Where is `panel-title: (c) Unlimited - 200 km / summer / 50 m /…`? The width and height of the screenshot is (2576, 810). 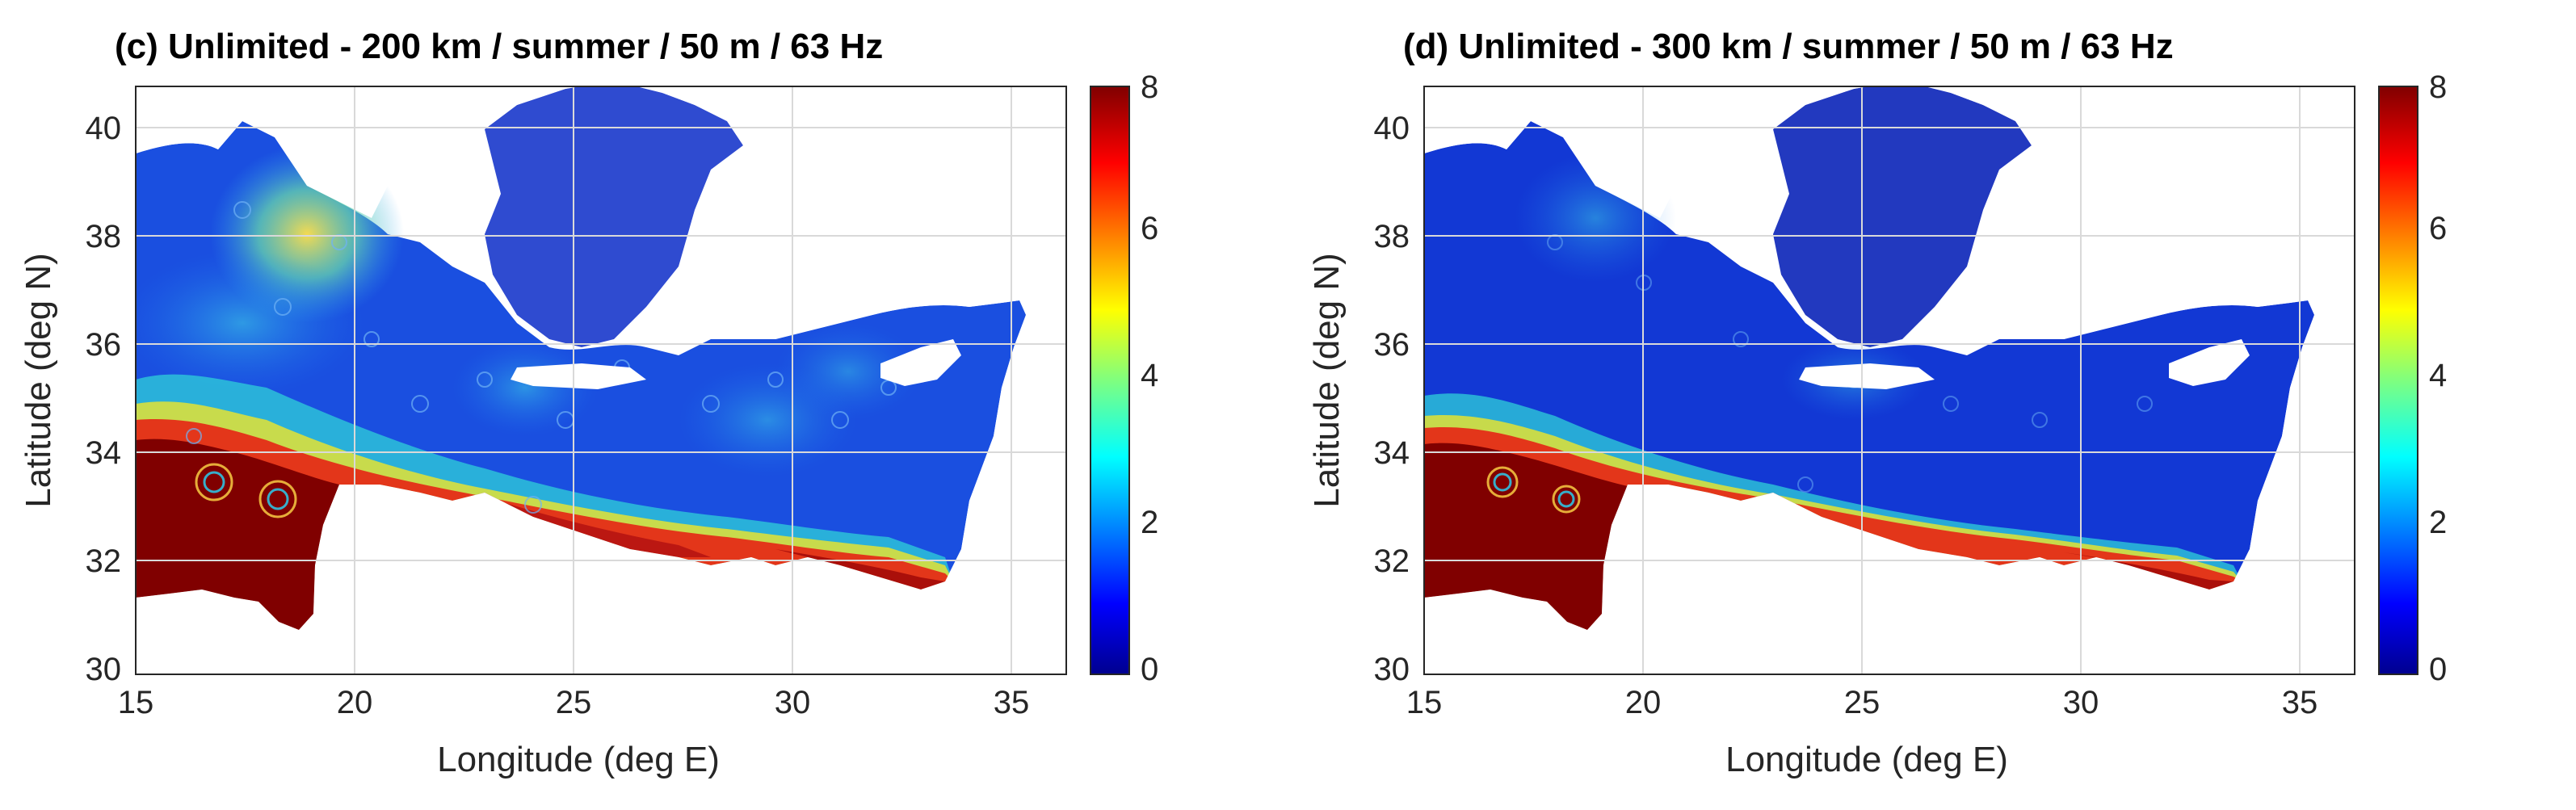 panel-title: (c) Unlimited - 200 km / summer / 50 m /… is located at coordinates (499, 46).